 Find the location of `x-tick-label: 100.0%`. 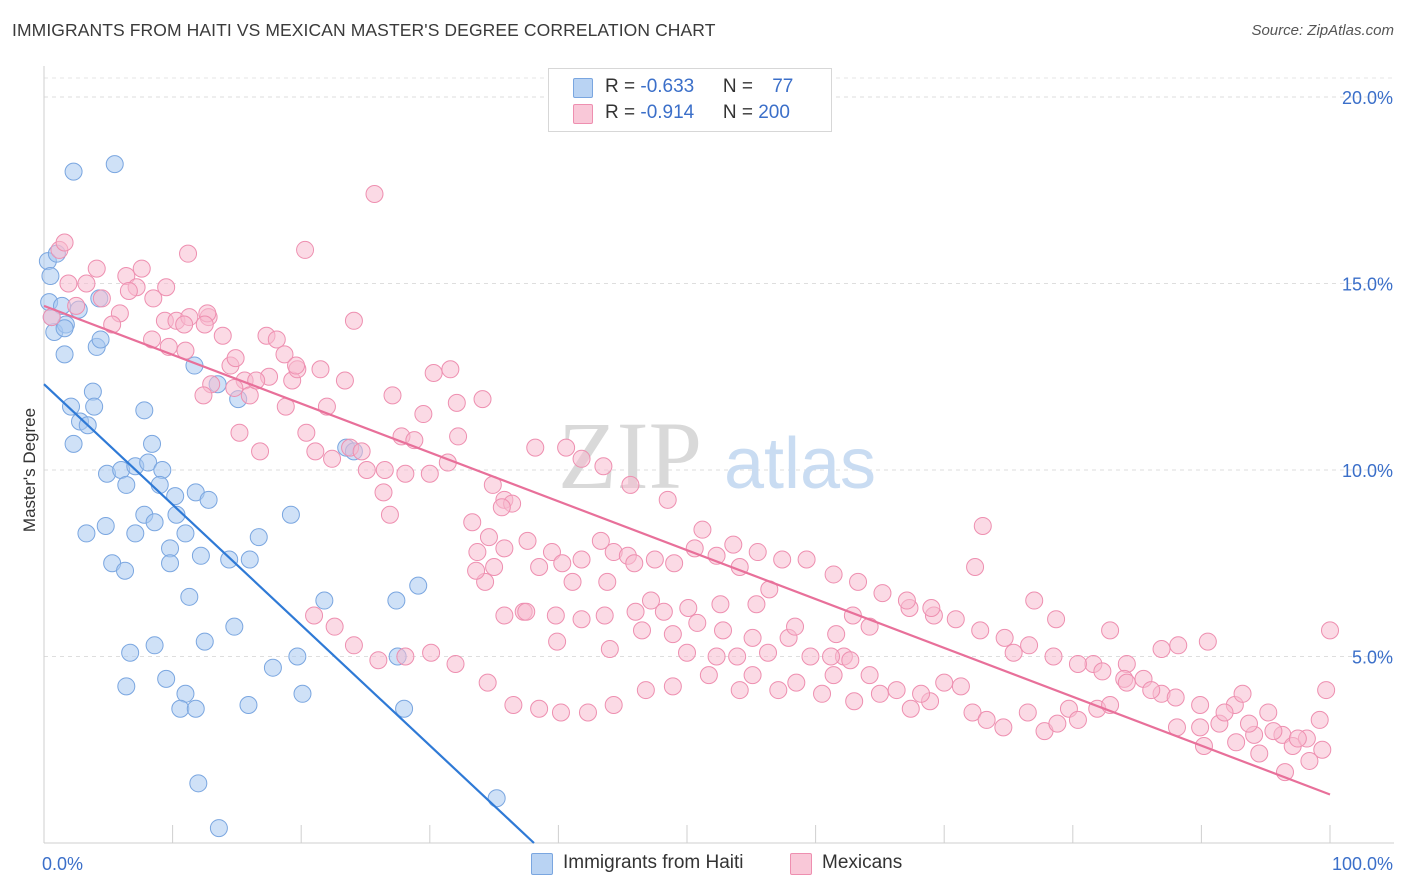

x-tick-label: 100.0% is located at coordinates (1362, 864).